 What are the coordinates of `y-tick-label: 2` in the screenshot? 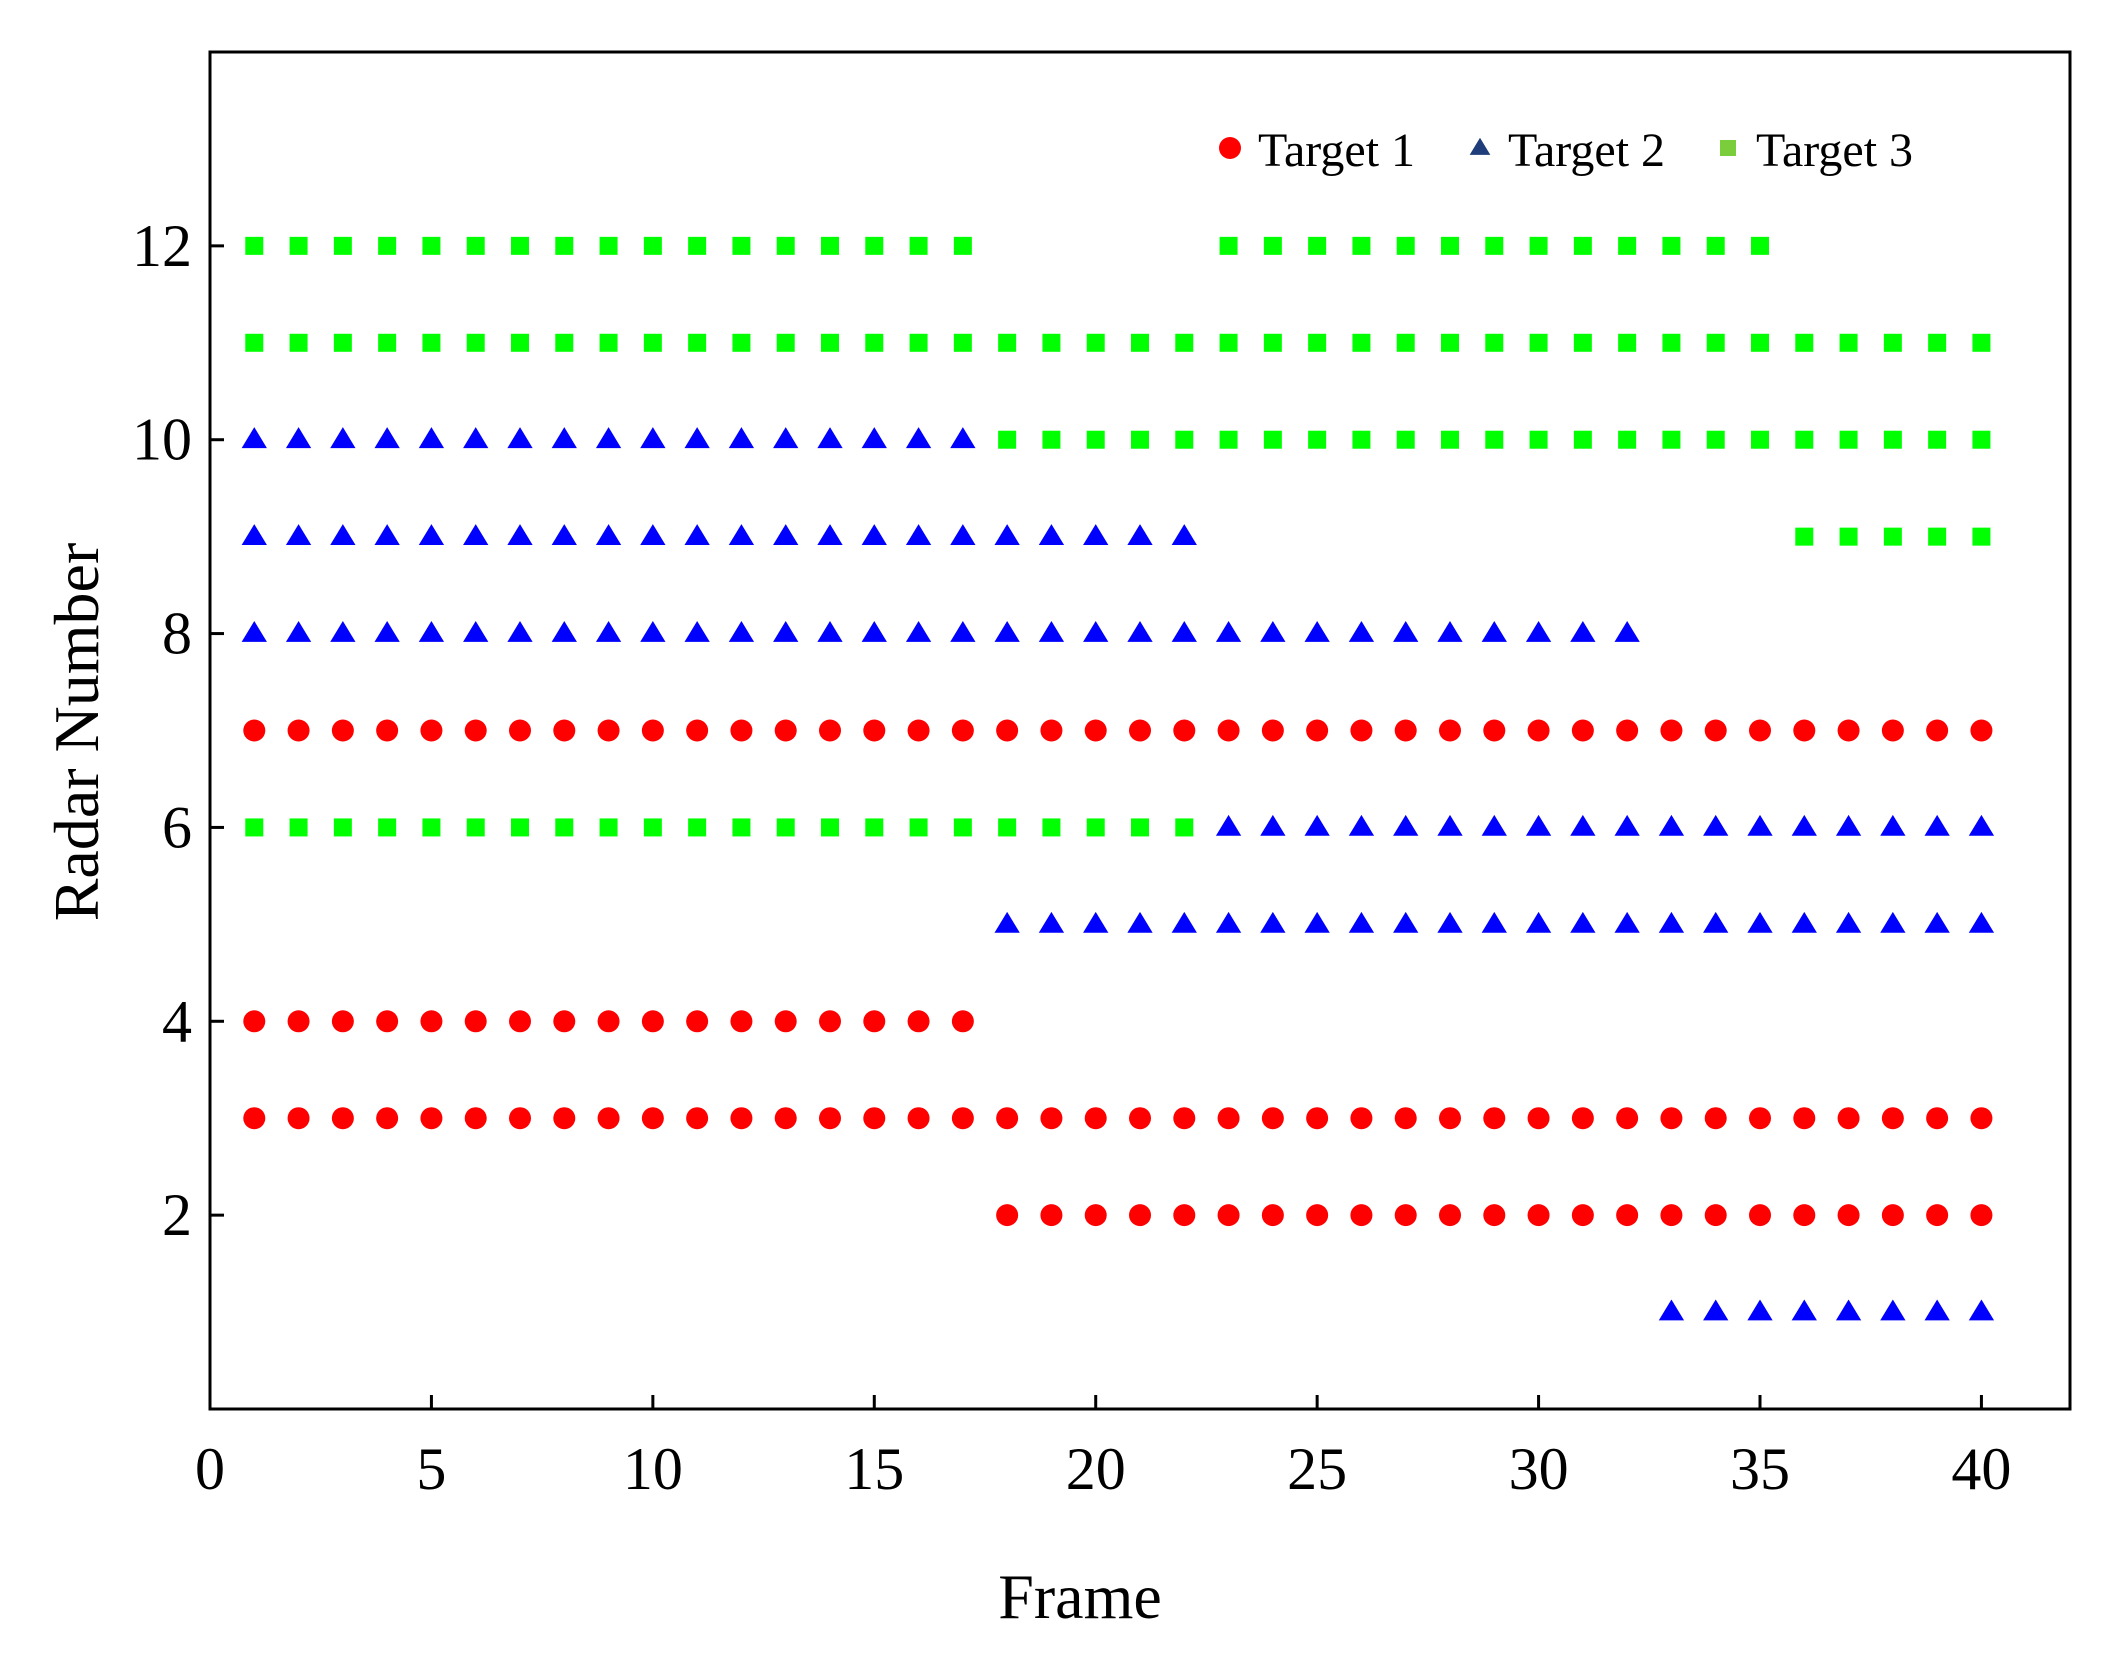 It's located at (177, 1215).